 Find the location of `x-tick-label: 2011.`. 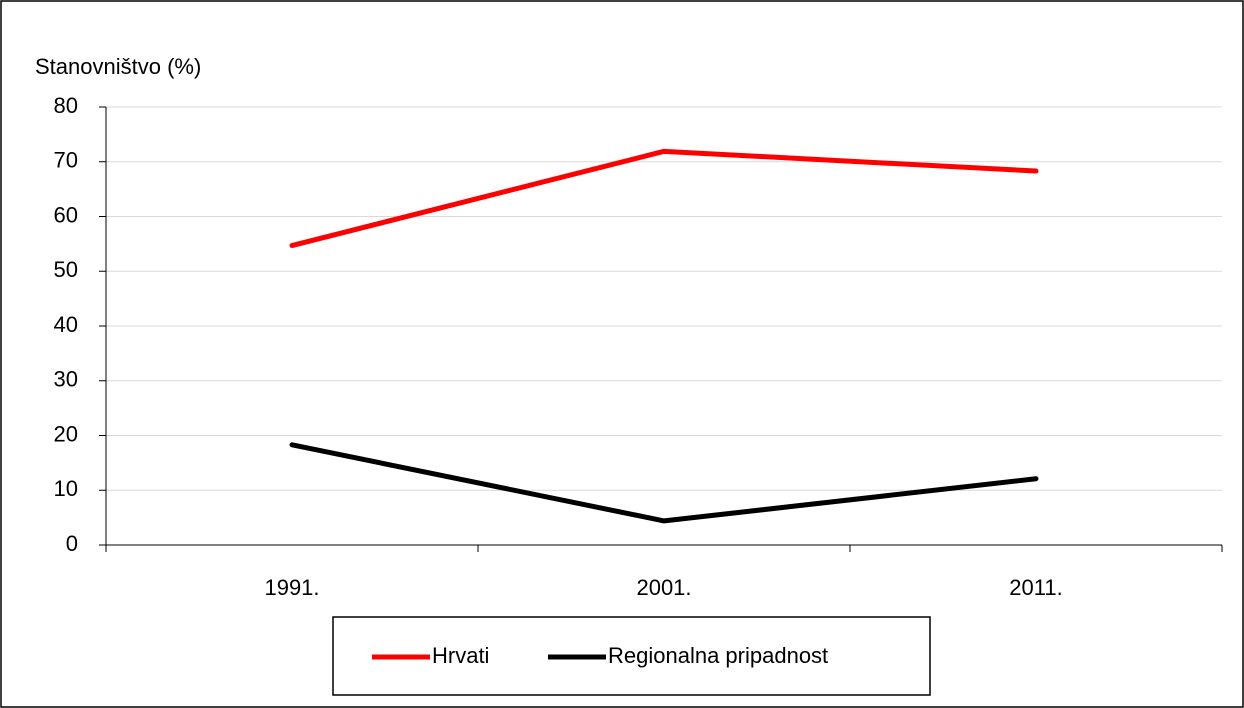

x-tick-label: 2011. is located at coordinates (1035, 587).